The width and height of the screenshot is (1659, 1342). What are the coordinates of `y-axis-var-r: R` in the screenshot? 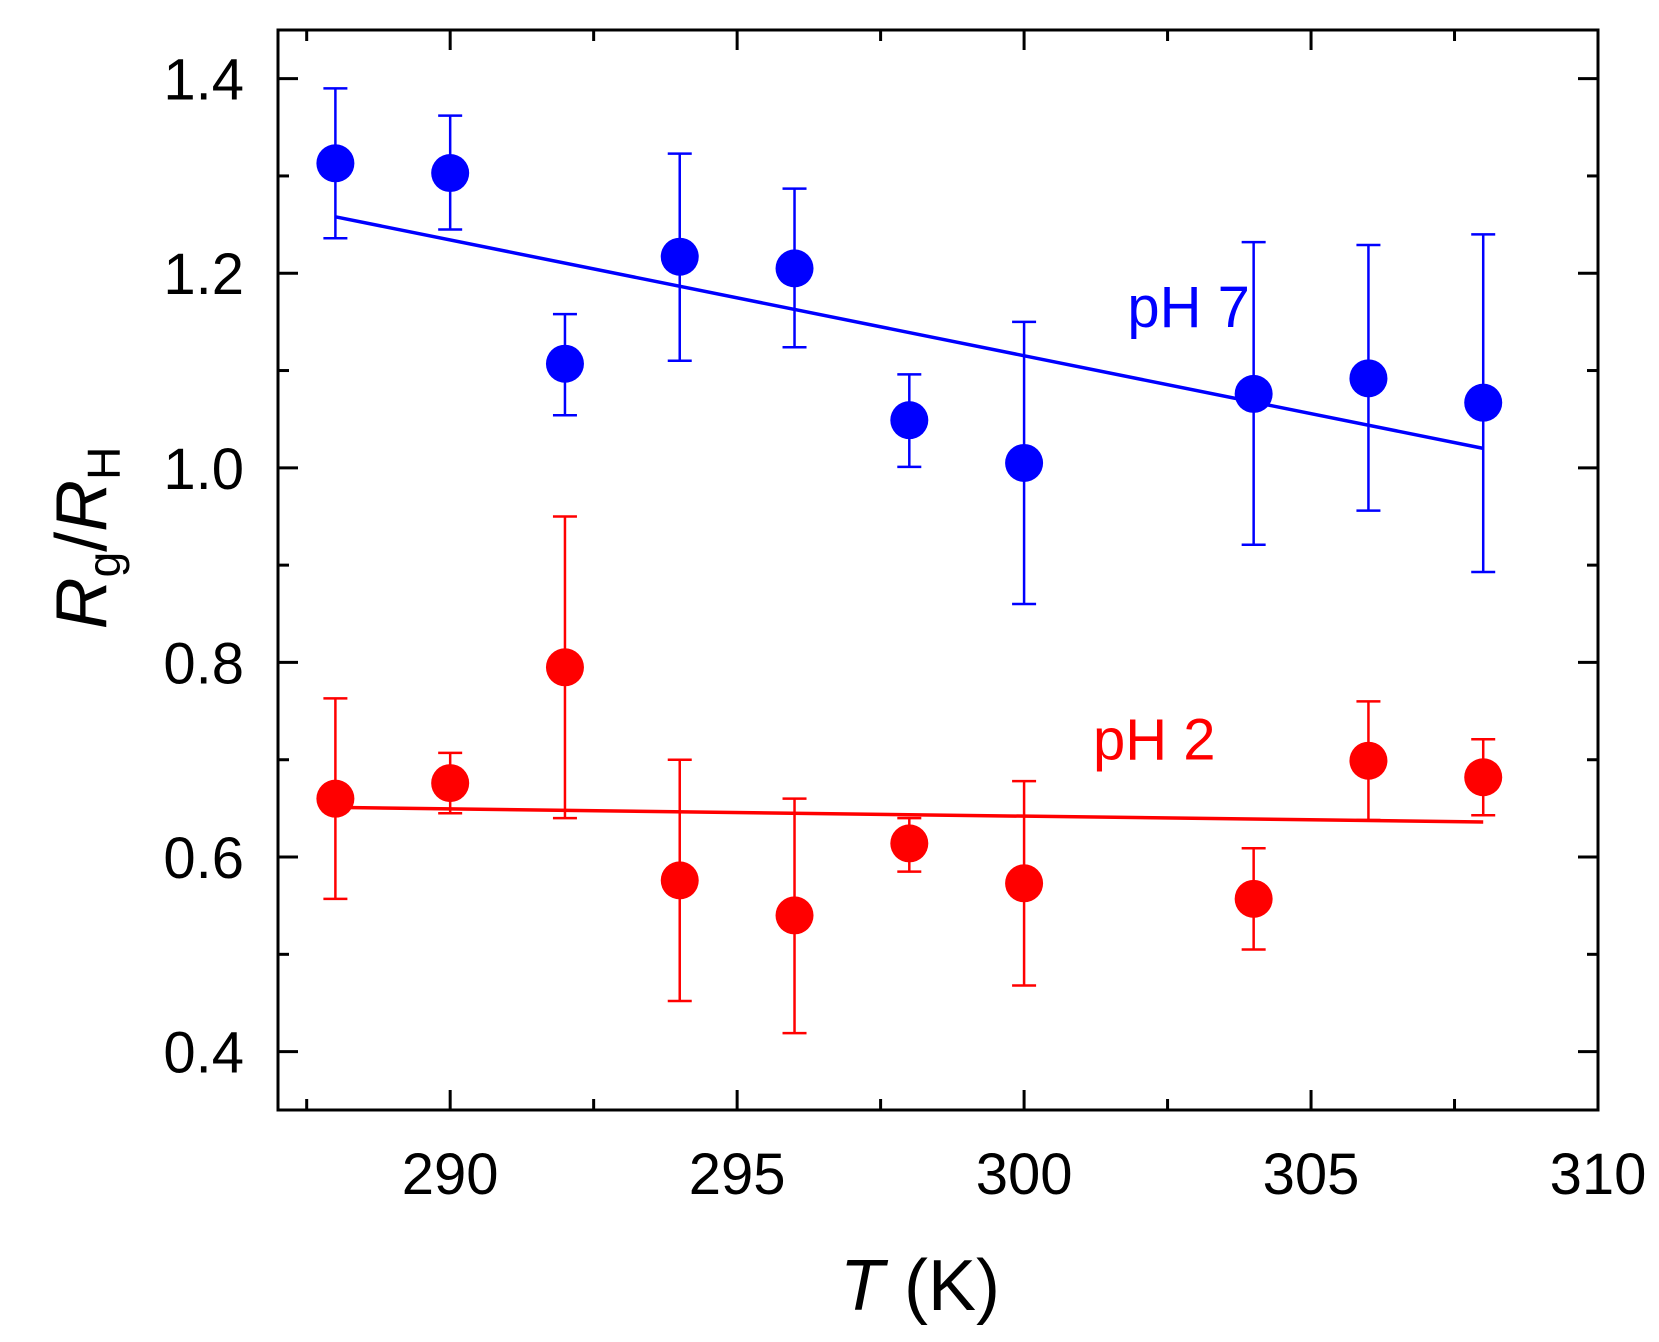 It's located at (82, 603).